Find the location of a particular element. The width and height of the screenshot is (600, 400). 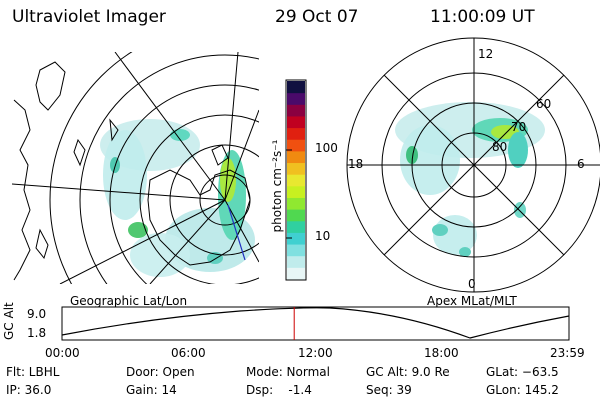

mlat-label-70: 70 is located at coordinates (519, 127).